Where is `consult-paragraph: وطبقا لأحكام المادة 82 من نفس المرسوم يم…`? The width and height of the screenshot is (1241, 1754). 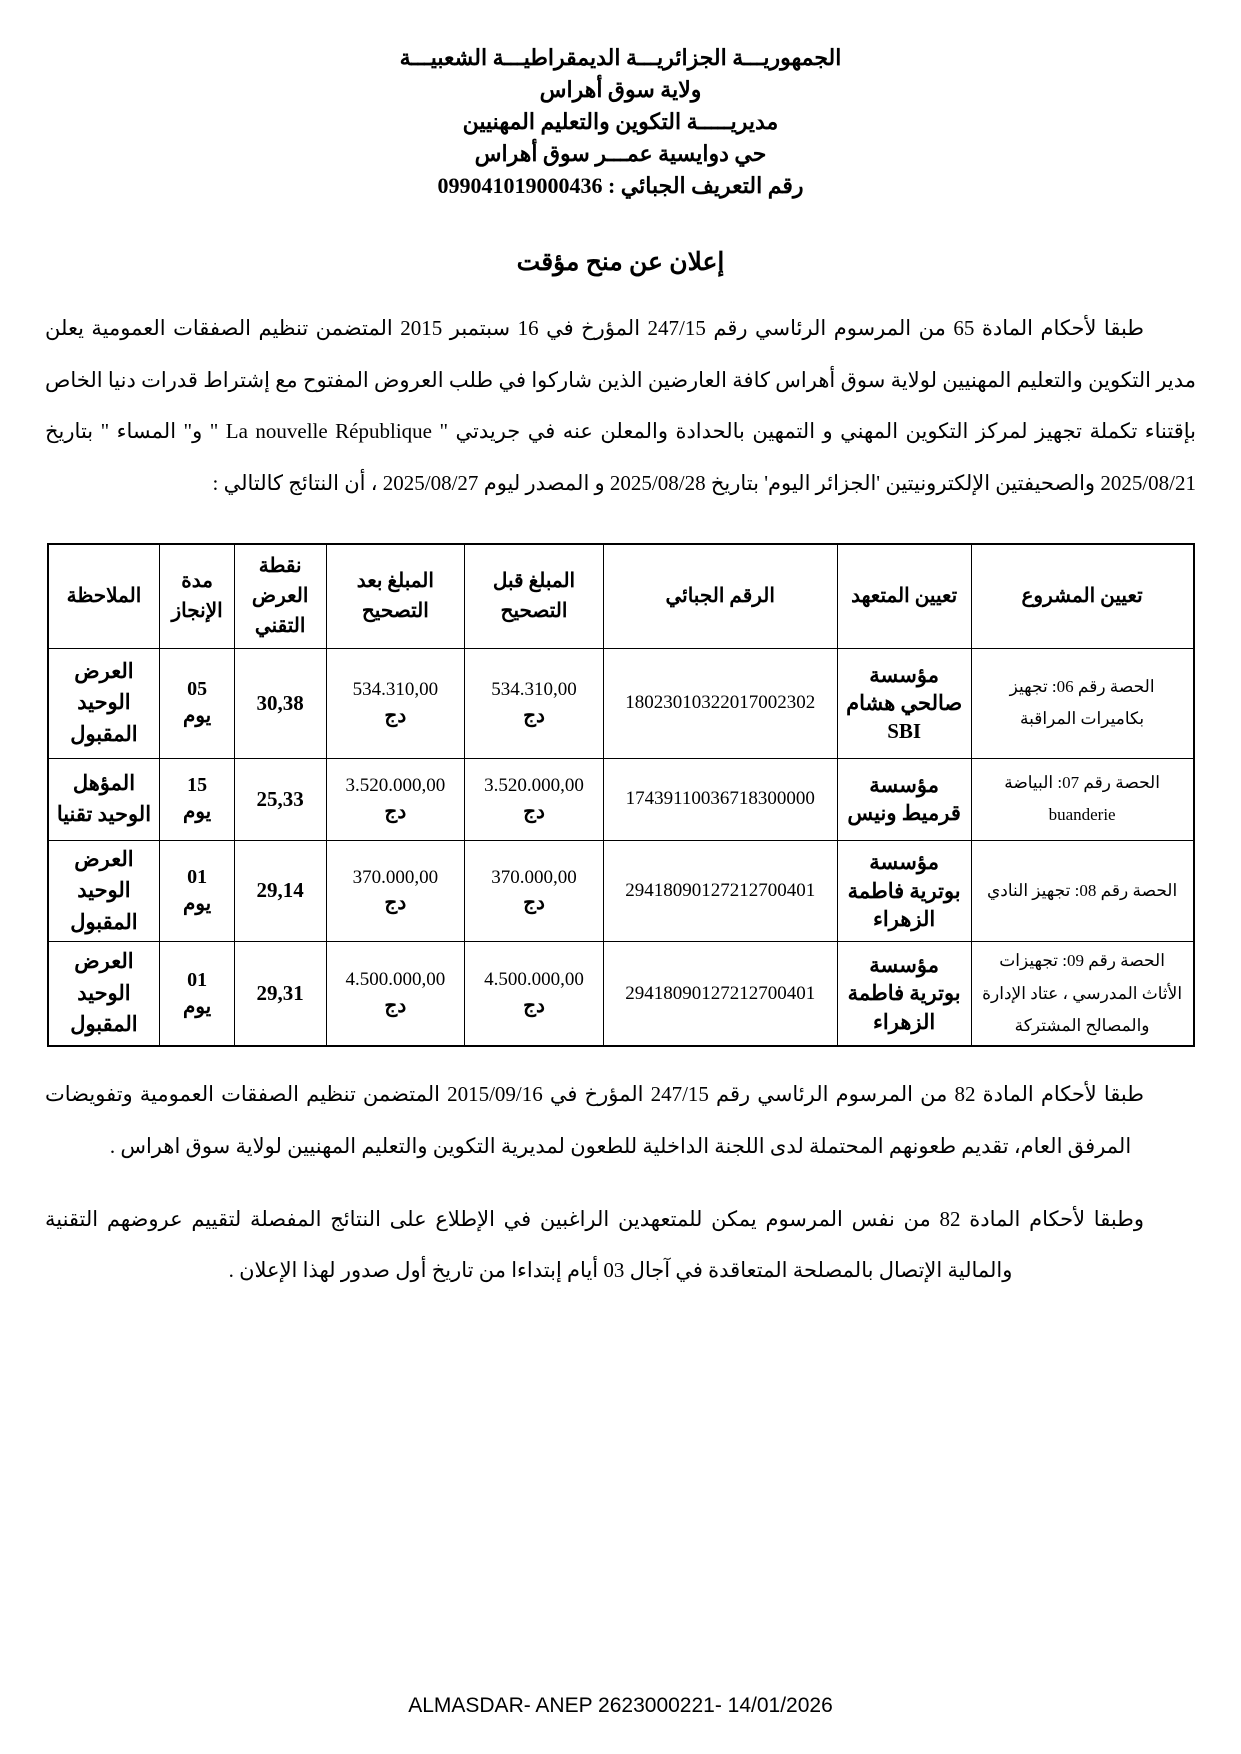
consult-paragraph: وطبقا لأحكام المادة 82 من نفس المرسوم يم… is located at coordinates (595, 1244).